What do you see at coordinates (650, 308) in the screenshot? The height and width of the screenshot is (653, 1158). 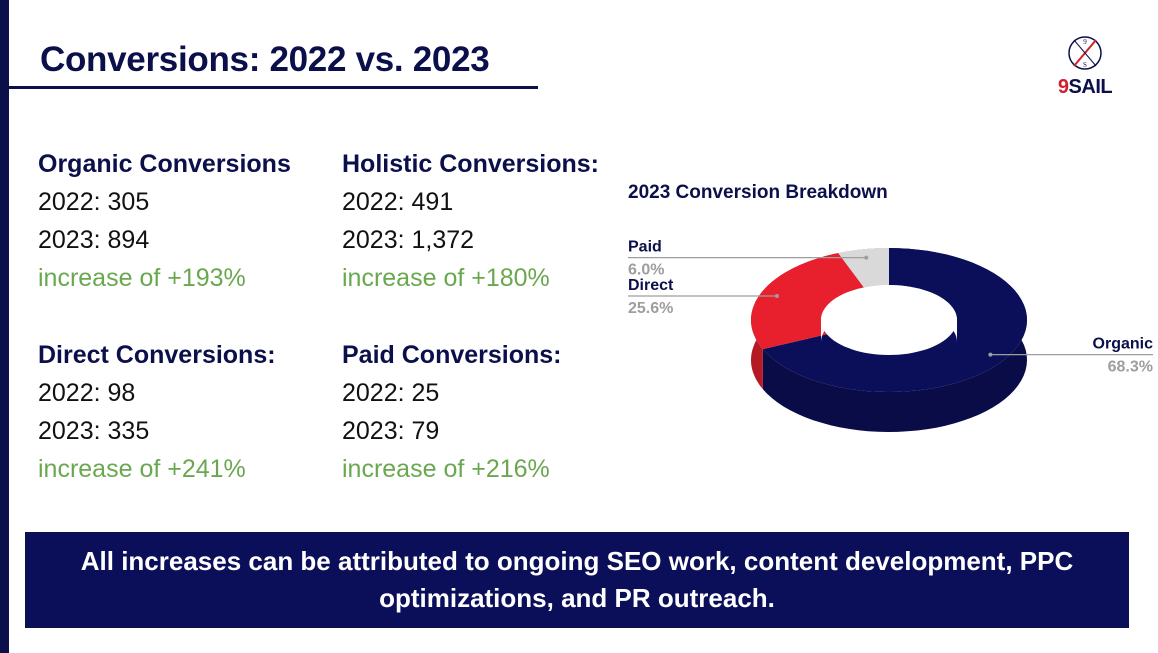 I see `value-label-direct: 25.6%` at bounding box center [650, 308].